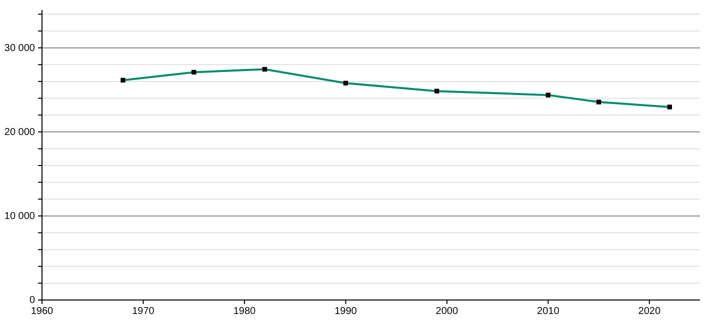 This screenshot has height=320, width=710. Describe the element at coordinates (346, 312) in the screenshot. I see `x-tick-label: 1990` at that location.